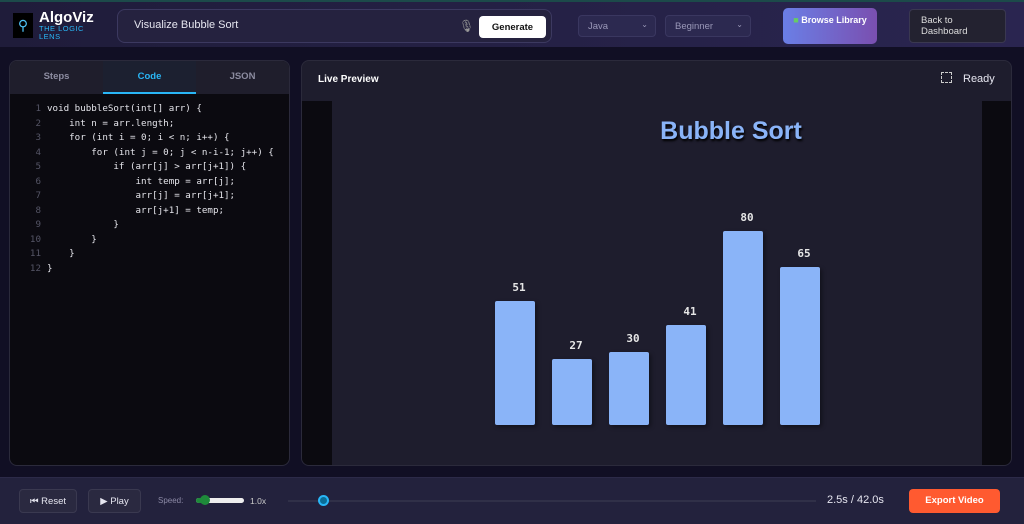 This screenshot has height=524, width=1024. I want to click on tab-steps: Steps, so click(56, 76).